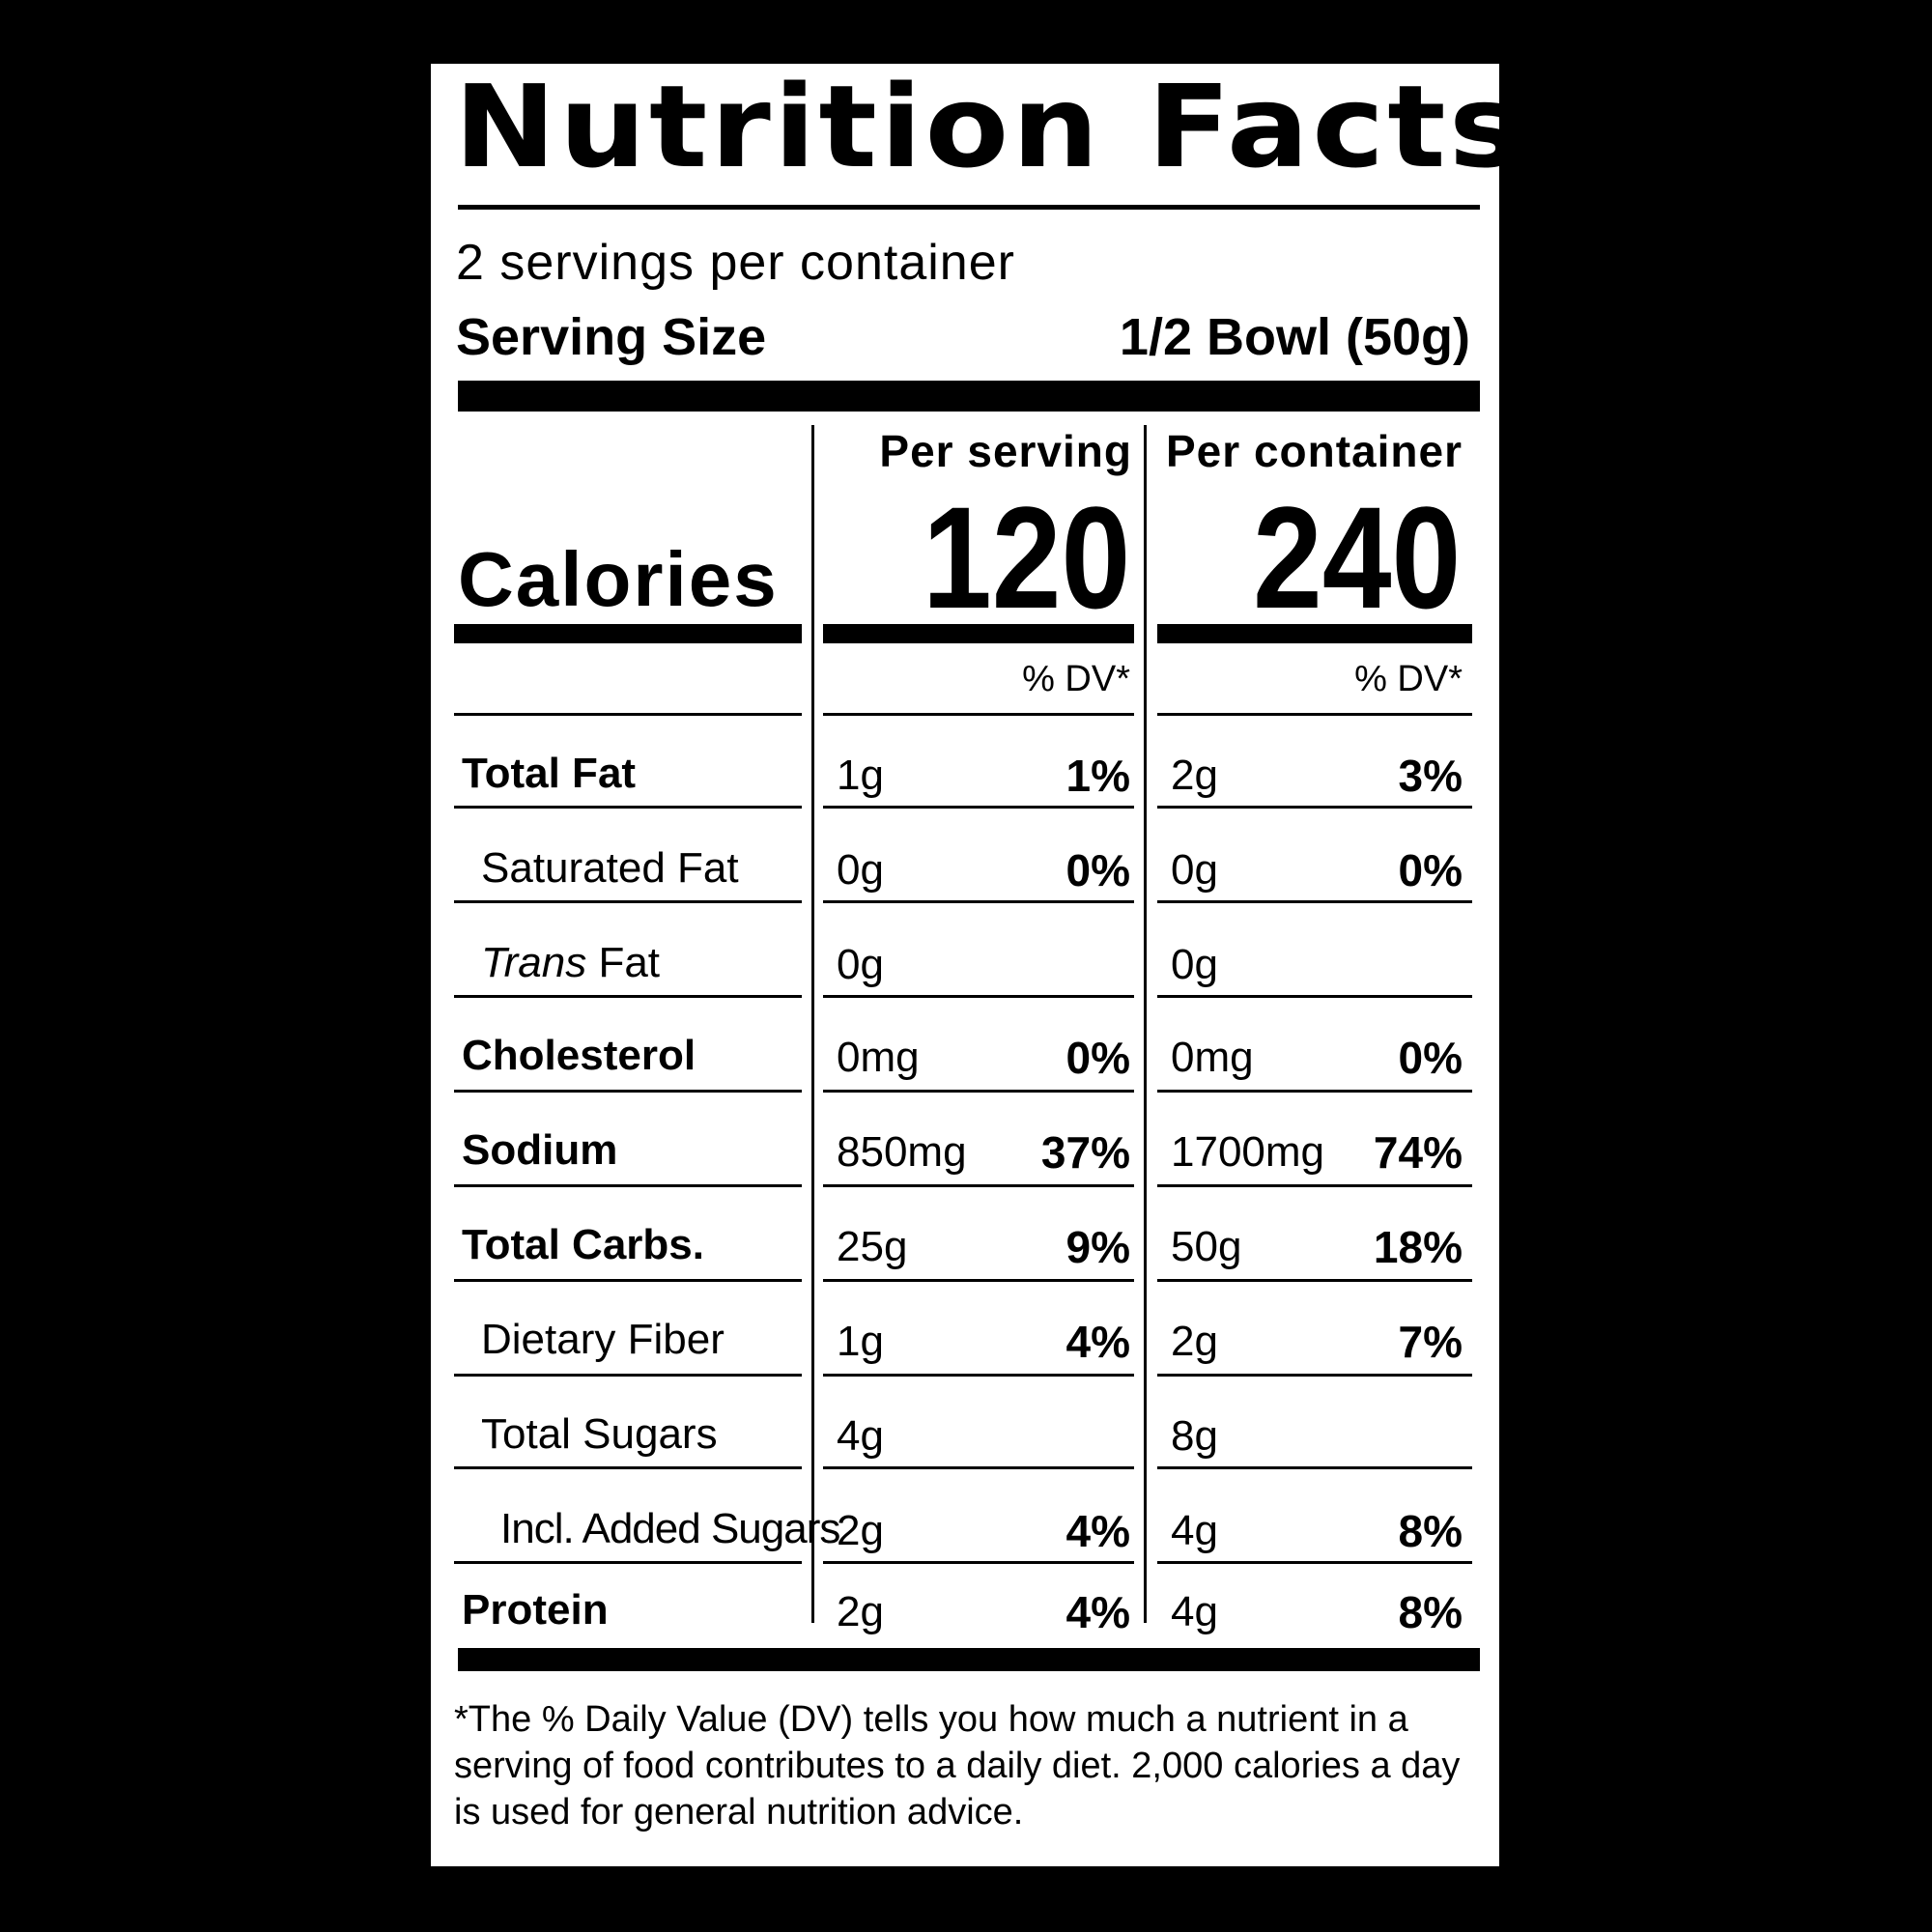 The width and height of the screenshot is (1932, 1932). I want to click on row-label-sodium: Sodium, so click(540, 1150).